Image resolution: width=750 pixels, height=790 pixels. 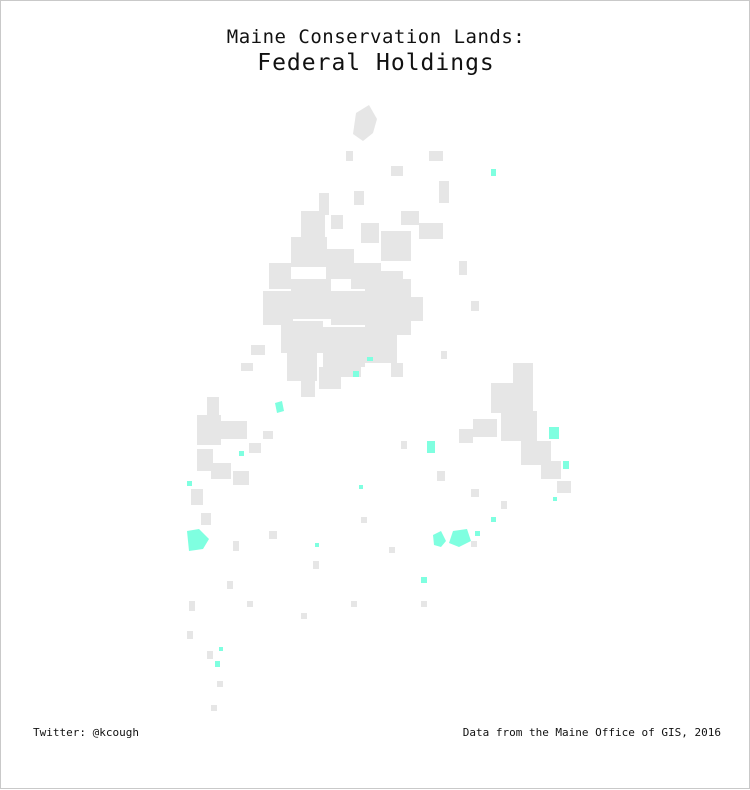 What do you see at coordinates (376, 63) in the screenshot?
I see `map-title-line-2: Federal Holdings` at bounding box center [376, 63].